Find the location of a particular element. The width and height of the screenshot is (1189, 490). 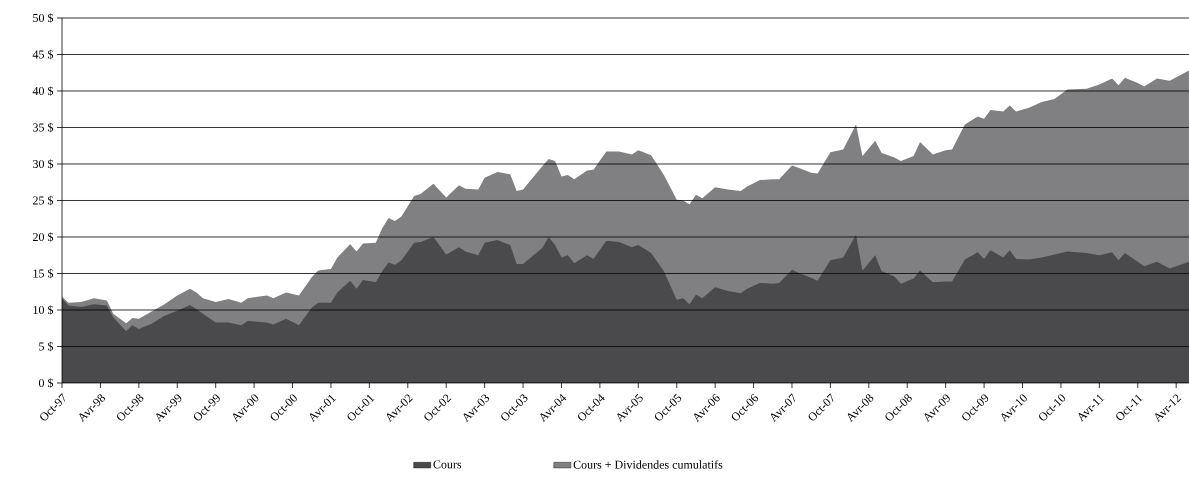

y-tick-label: 15 $ is located at coordinates (43, 273).